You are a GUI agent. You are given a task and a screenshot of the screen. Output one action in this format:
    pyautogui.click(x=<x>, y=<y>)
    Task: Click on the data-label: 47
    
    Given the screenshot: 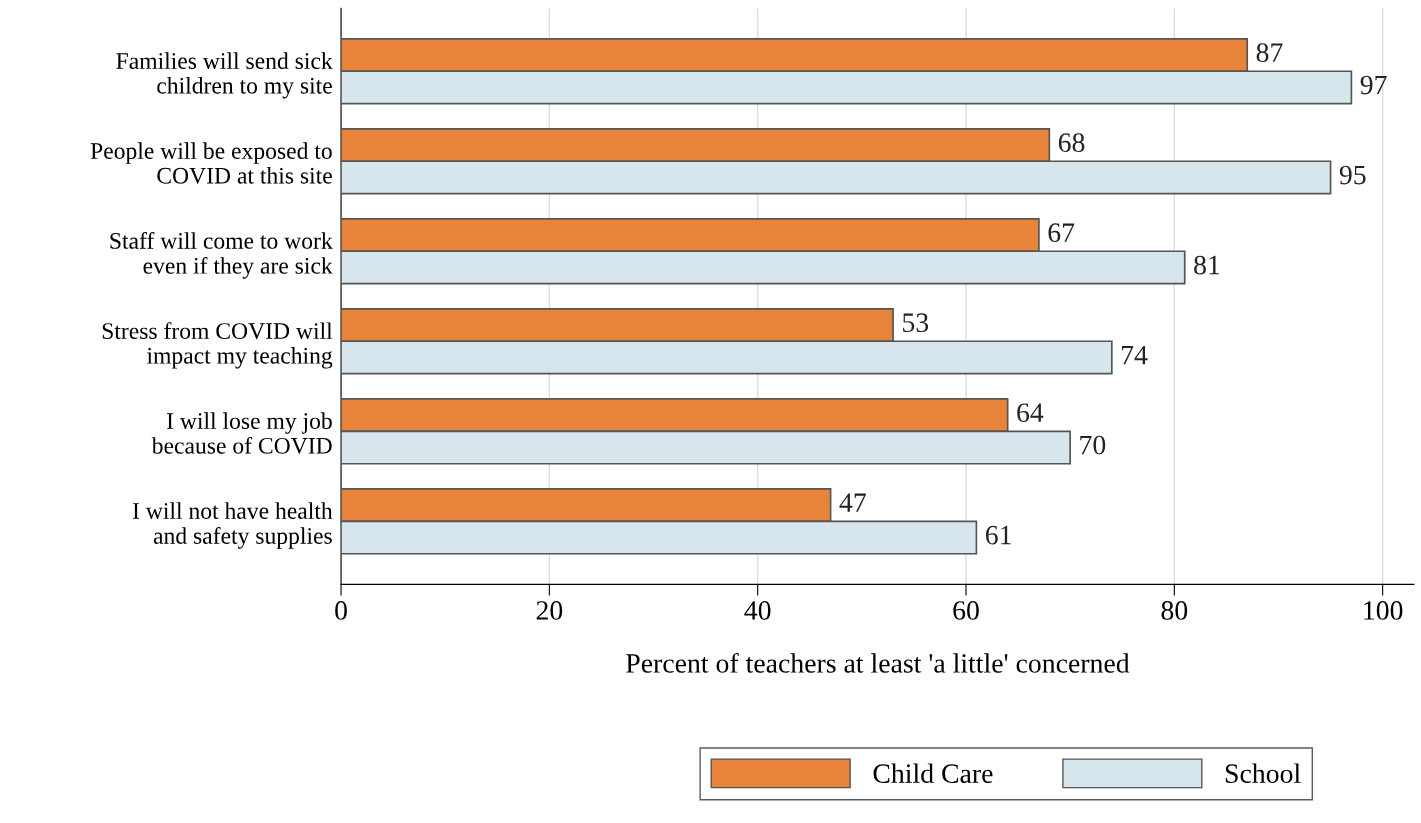 What is the action you would take?
    pyautogui.click(x=852, y=502)
    